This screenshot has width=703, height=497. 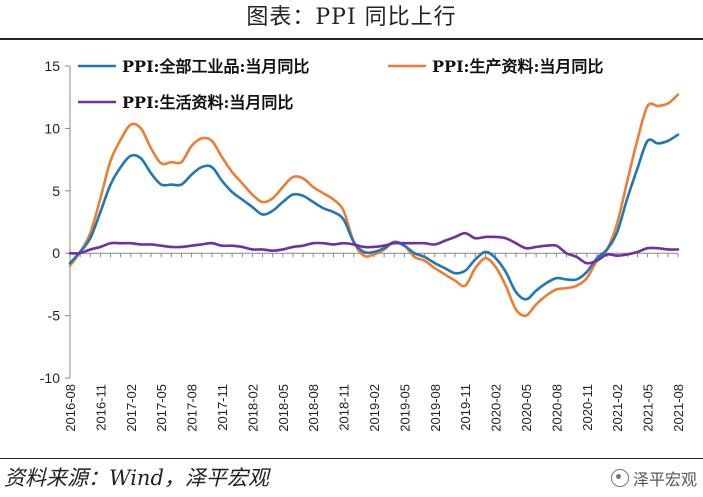 I want to click on x-tick-label: 2019-11, so click(x=465, y=407).